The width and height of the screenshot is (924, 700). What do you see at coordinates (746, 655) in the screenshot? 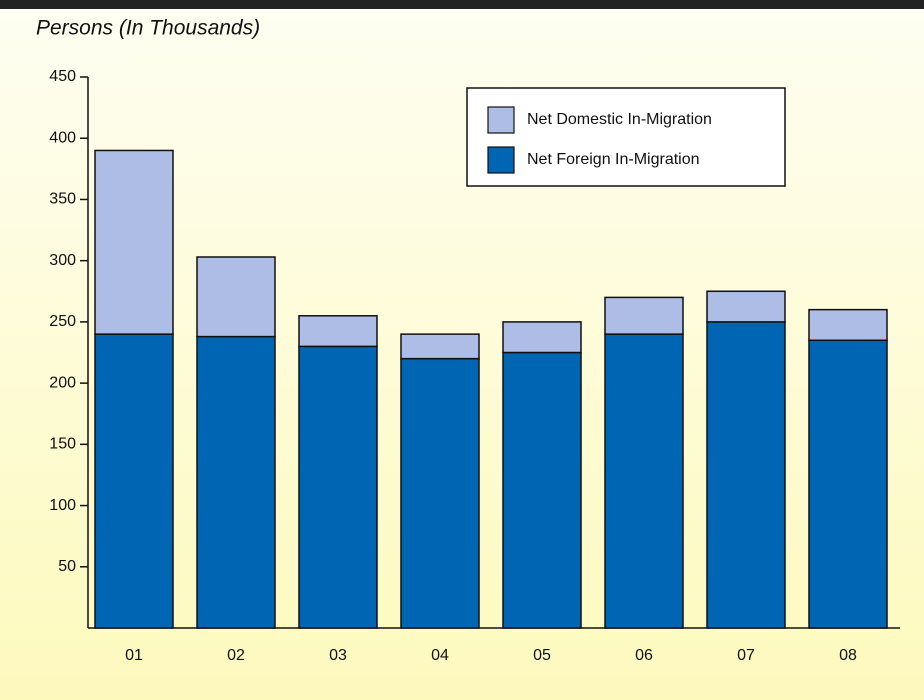
I see `x-tick-label: 07` at bounding box center [746, 655].